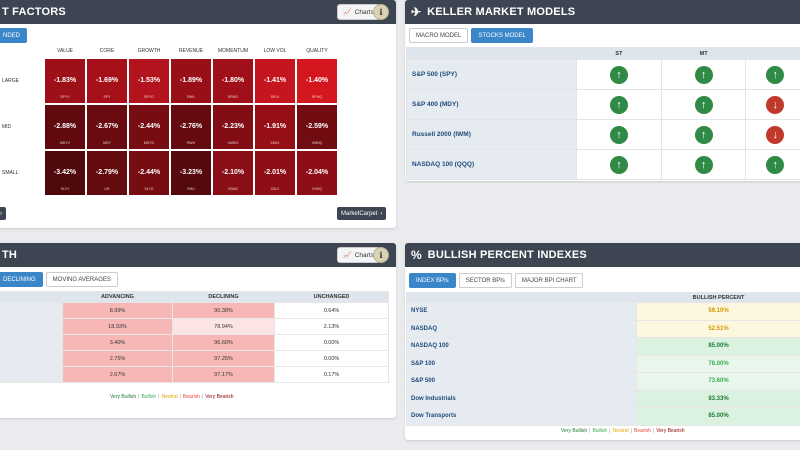 Image resolution: width=800 pixels, height=450 pixels. Describe the element at coordinates (439, 35) in the screenshot. I see `tab-macro-model: MACRO MODEL` at that location.